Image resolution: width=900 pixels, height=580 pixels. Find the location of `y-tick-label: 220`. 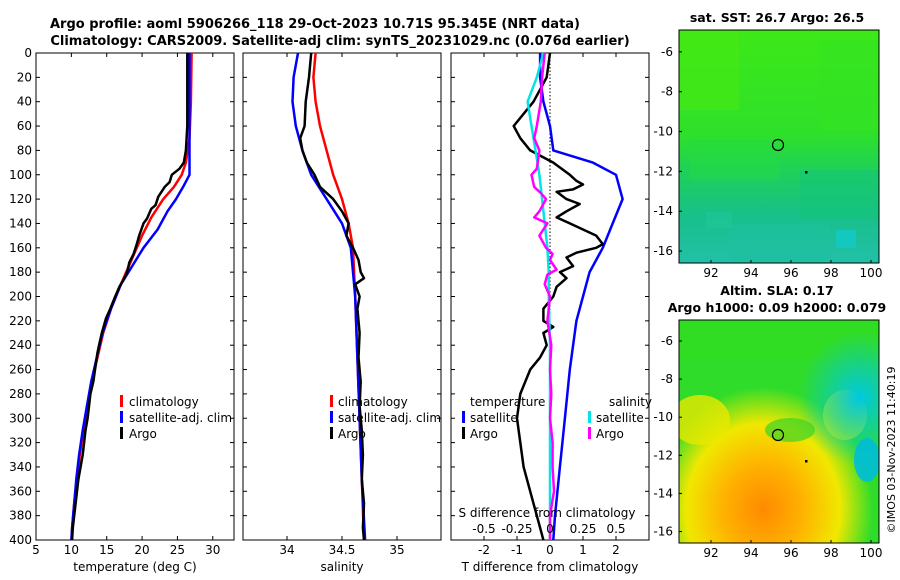

y-tick-label: 220 is located at coordinates (20, 321).